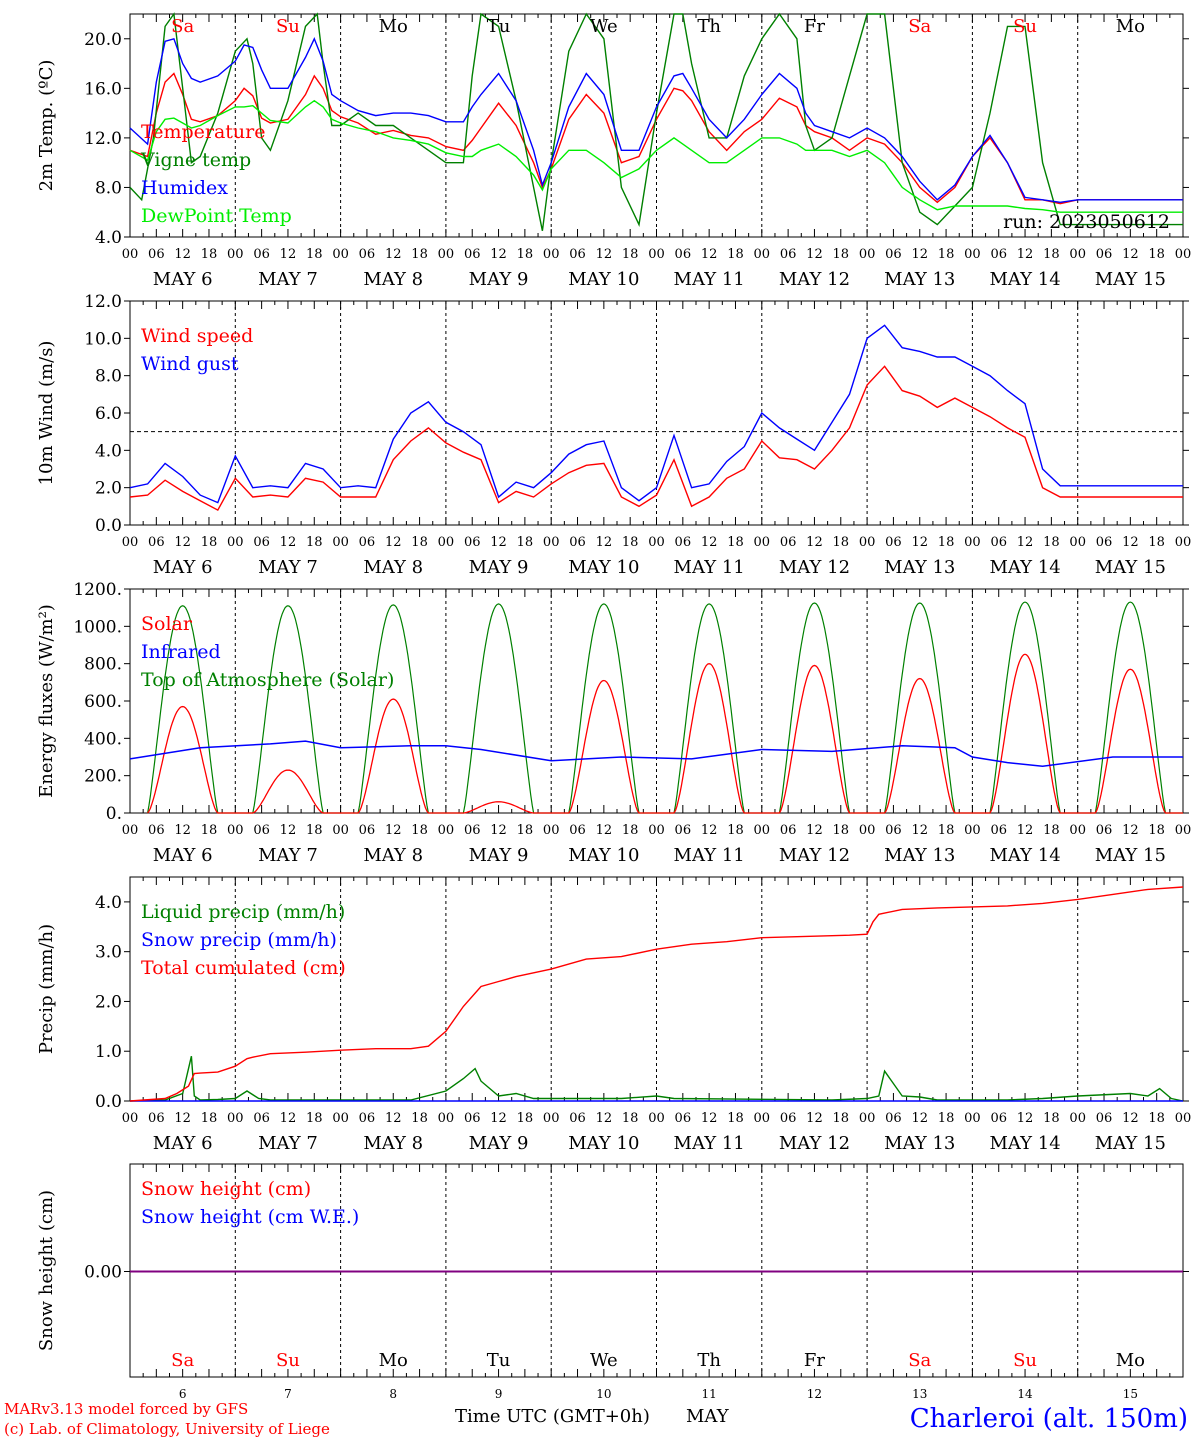 The width and height of the screenshot is (1194, 1440). Describe the element at coordinates (108, 377) in the screenshot. I see `y-tick-label: 8.0` at that location.